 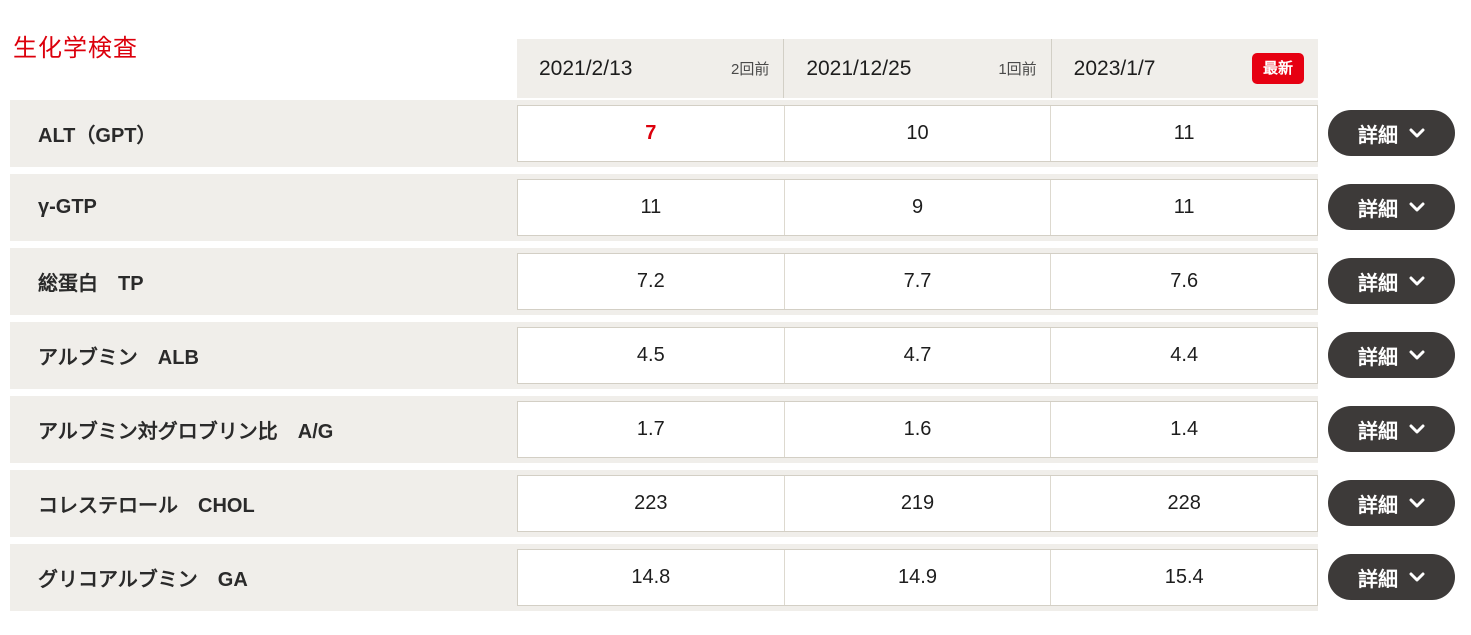 What do you see at coordinates (650, 68) in the screenshot?
I see `column-header-1: 2021/2/13 2回前` at bounding box center [650, 68].